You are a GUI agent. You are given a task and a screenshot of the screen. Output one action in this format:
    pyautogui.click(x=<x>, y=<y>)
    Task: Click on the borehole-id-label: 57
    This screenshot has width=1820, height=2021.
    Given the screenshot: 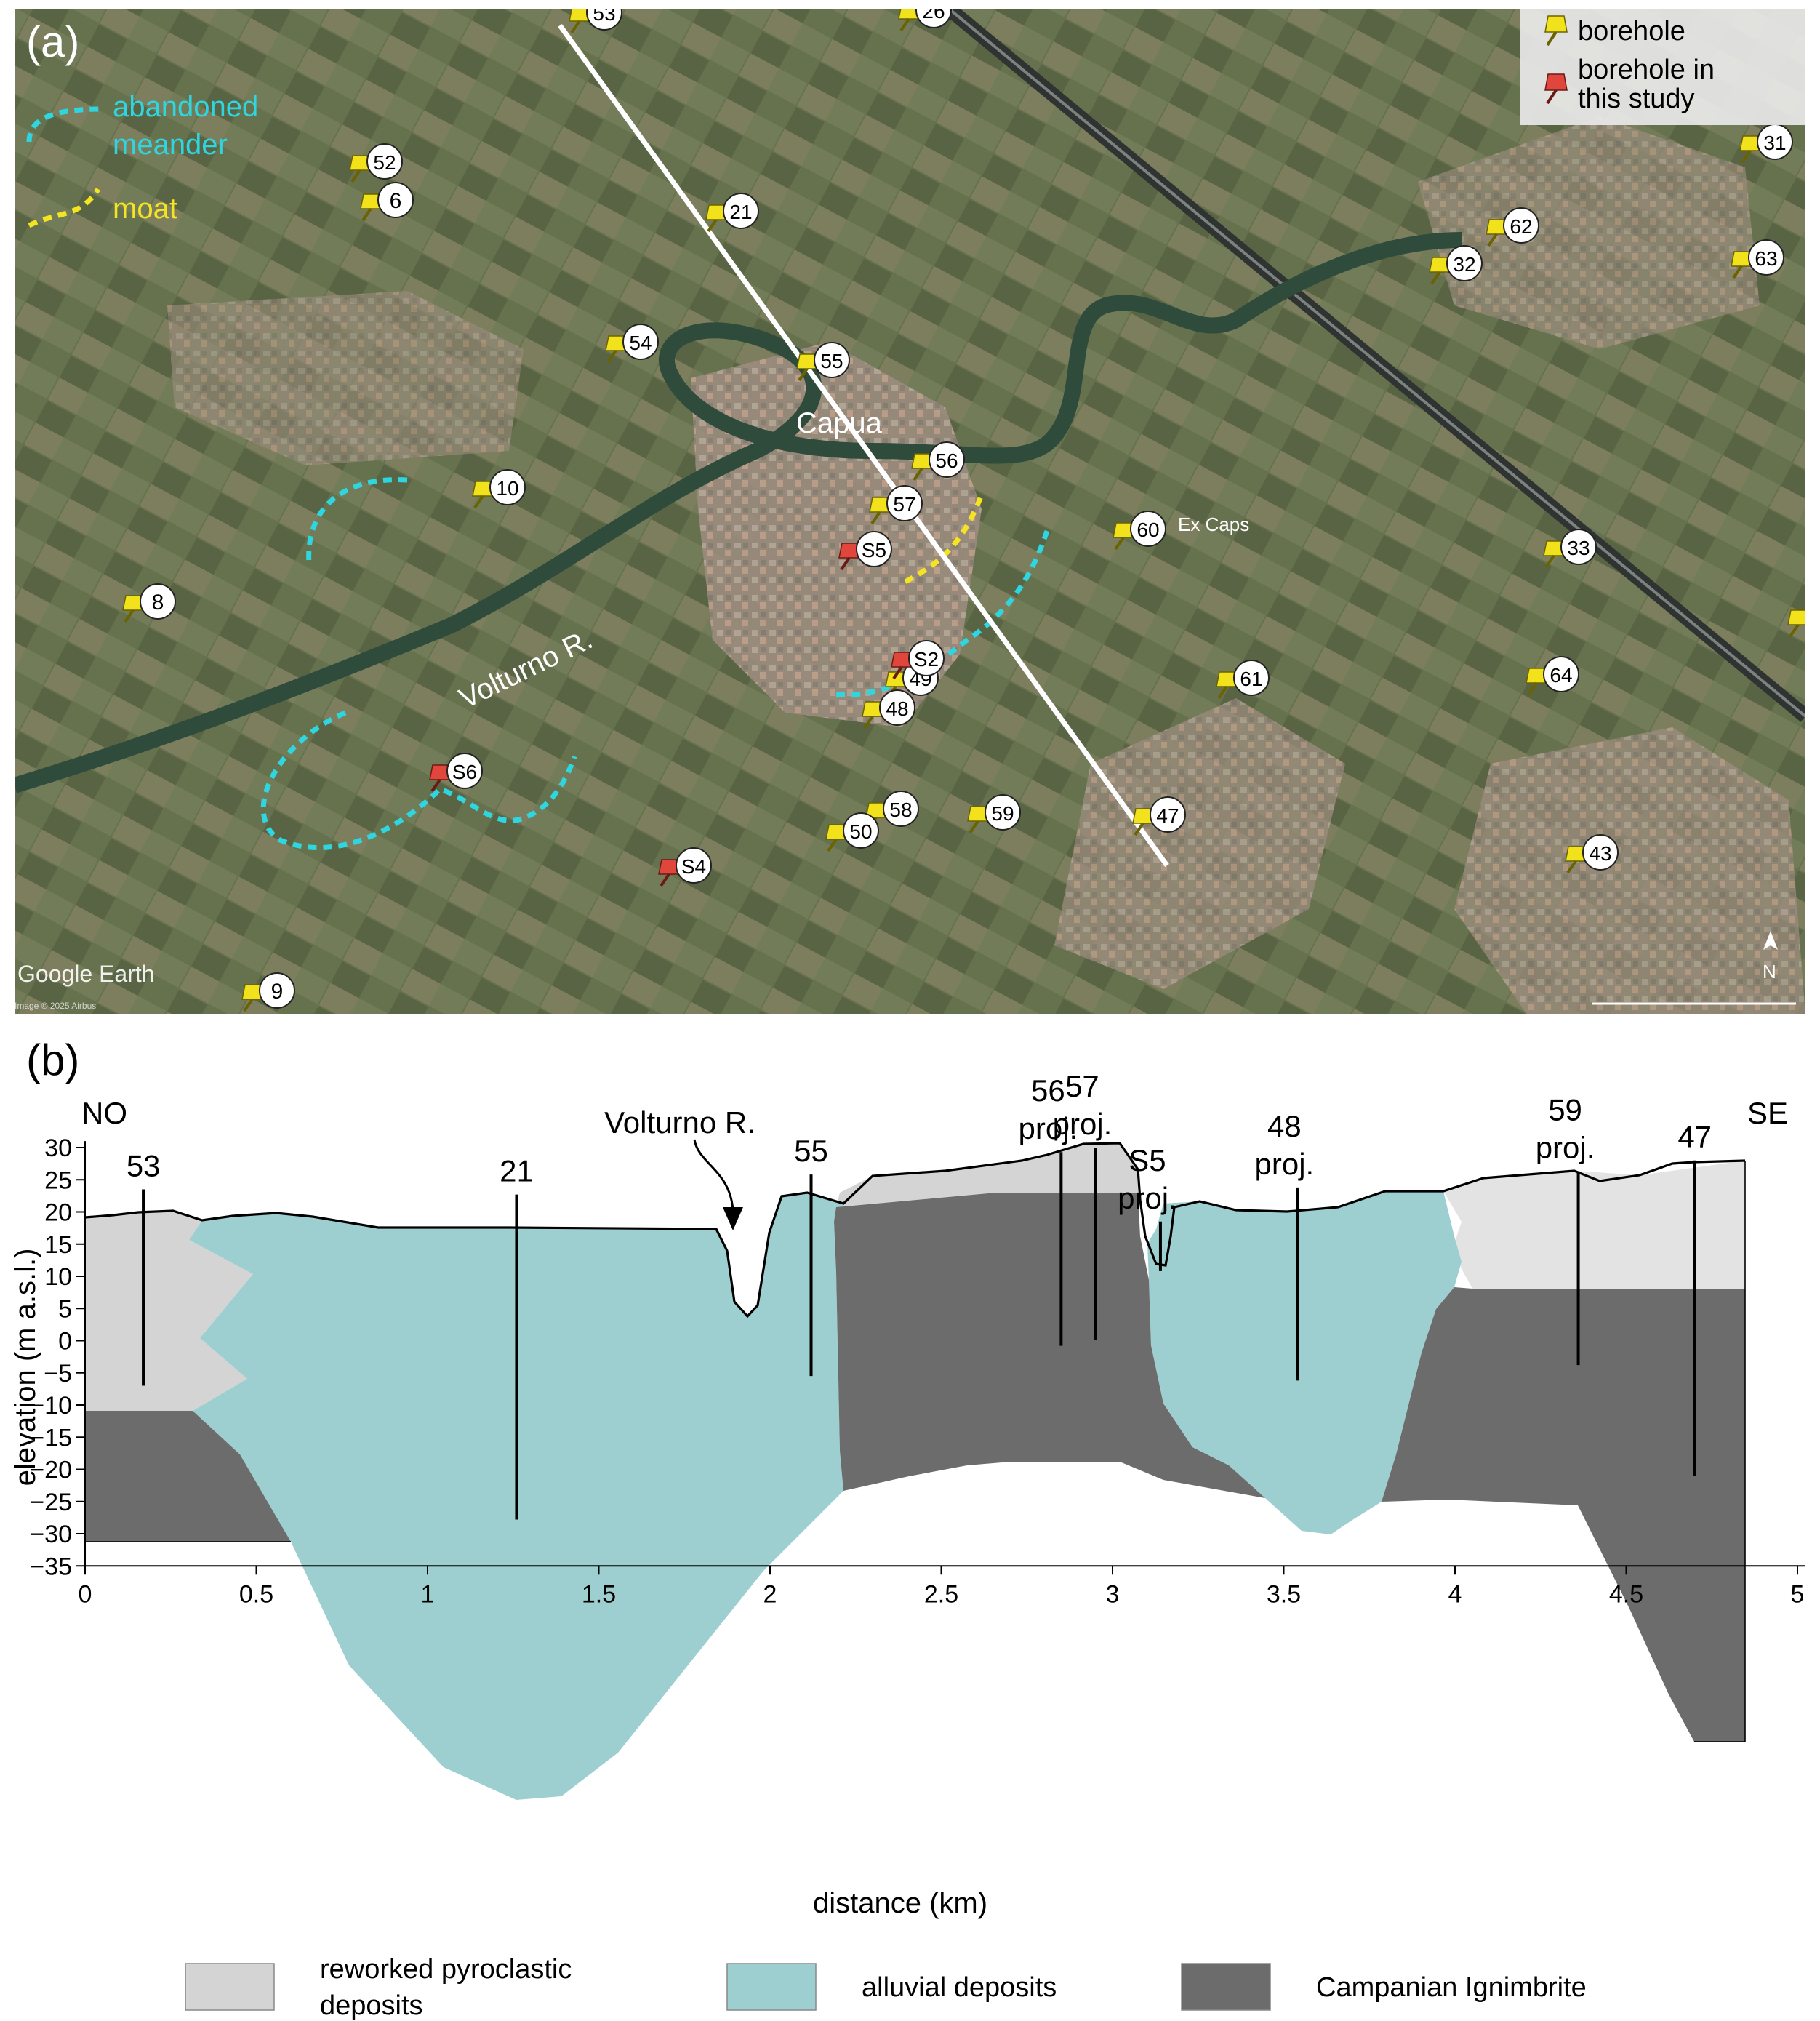 What is the action you would take?
    pyautogui.click(x=904, y=504)
    